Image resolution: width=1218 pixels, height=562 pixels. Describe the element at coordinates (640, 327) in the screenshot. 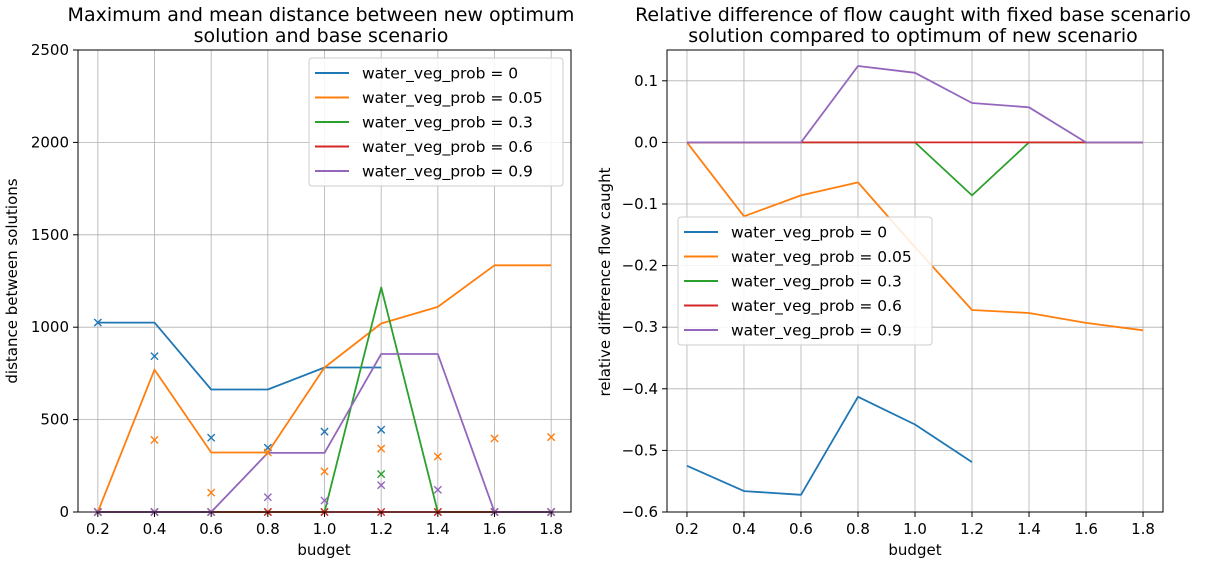

I see `y-tick-label: −0.3` at that location.